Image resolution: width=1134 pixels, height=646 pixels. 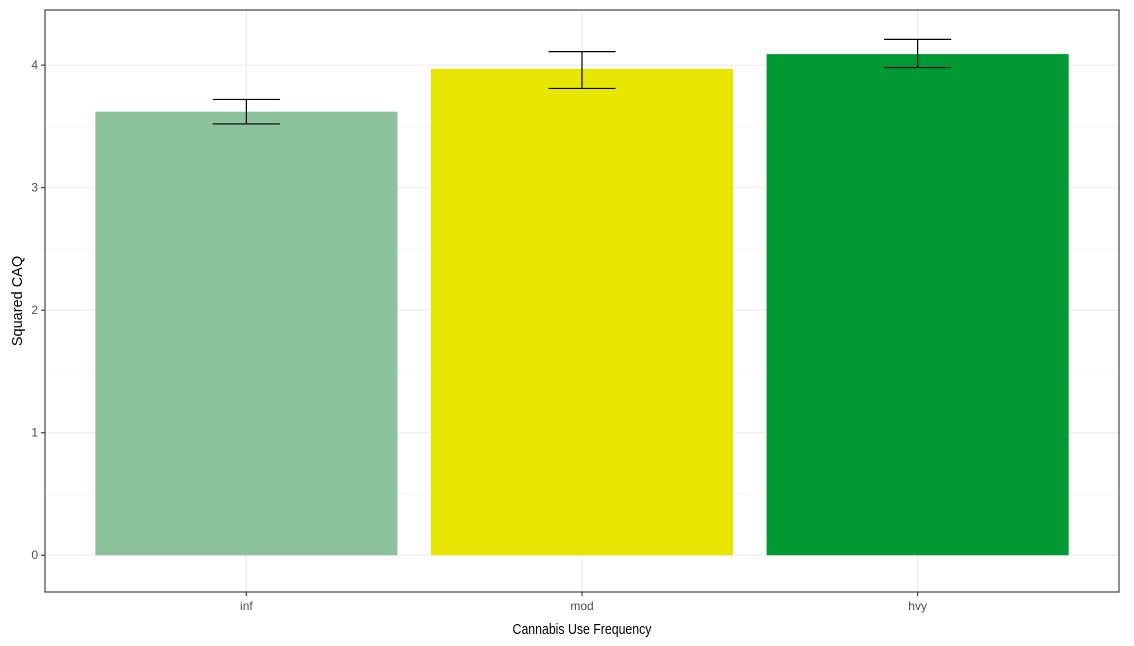 What do you see at coordinates (917, 606) in the screenshot?
I see `x-tick-label-hvy: hvy` at bounding box center [917, 606].